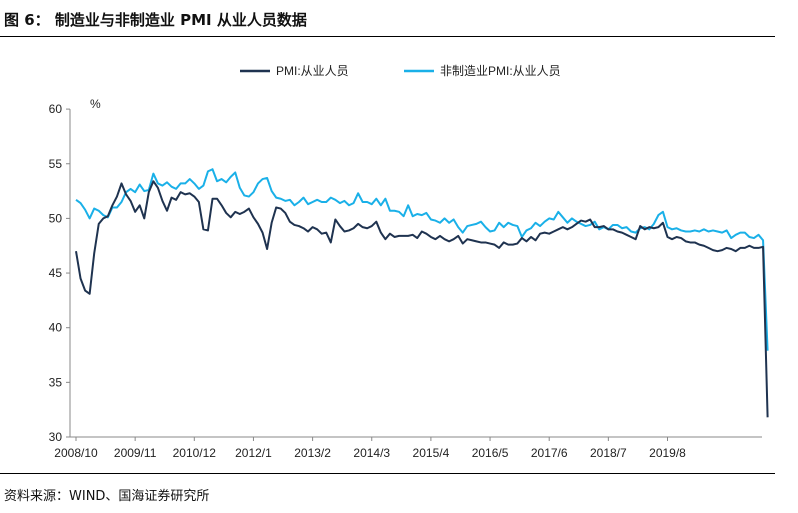 This screenshot has height=513, width=798. What do you see at coordinates (135, 453) in the screenshot?
I see `x-tick-label: 2009/11` at bounding box center [135, 453].